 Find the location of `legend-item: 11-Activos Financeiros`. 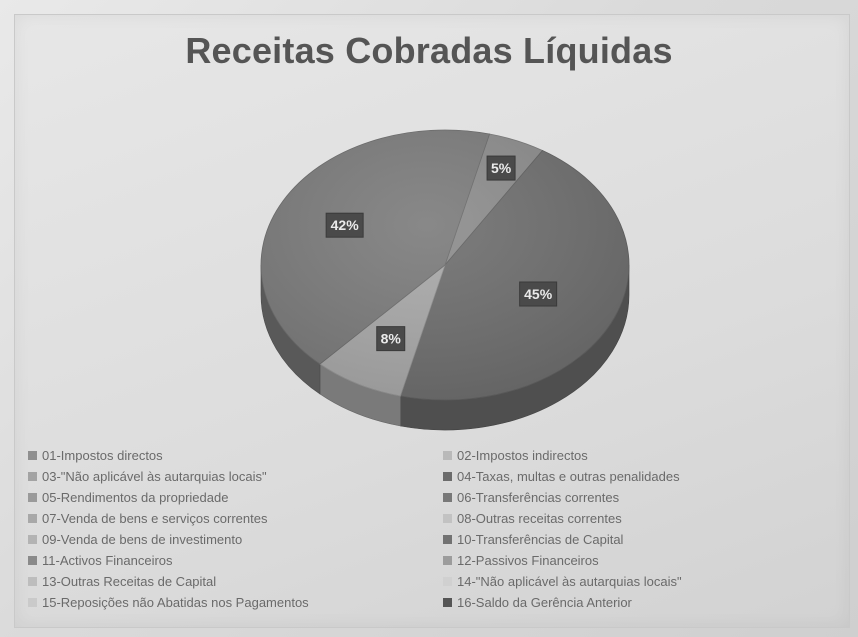

legend-item: 11-Activos Financeiros is located at coordinates (100, 560).